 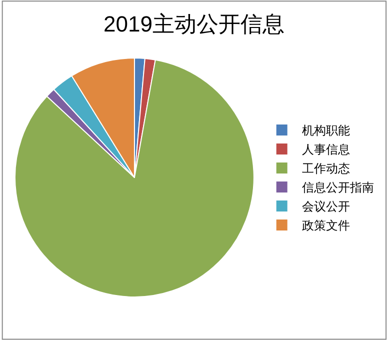 What do you see at coordinates (326, 225) in the screenshot?
I see `legend-label: 政策文件` at bounding box center [326, 225].